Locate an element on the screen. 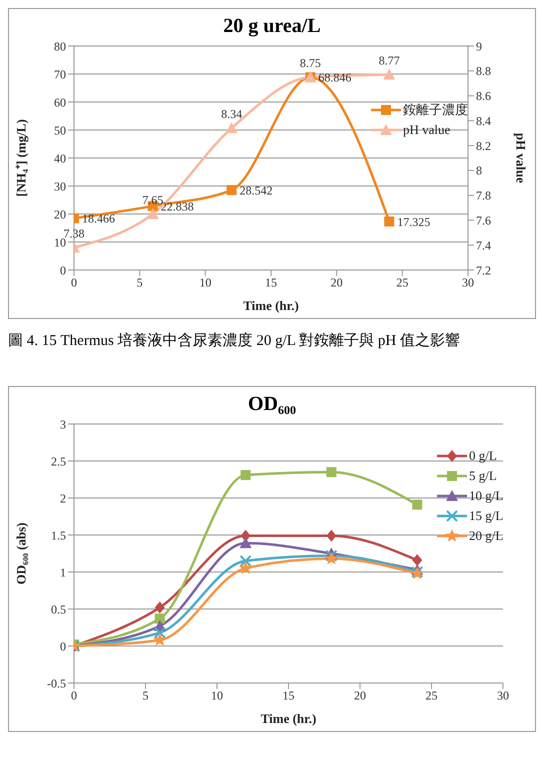  legend-label: 20 g/L is located at coordinates (486, 536).